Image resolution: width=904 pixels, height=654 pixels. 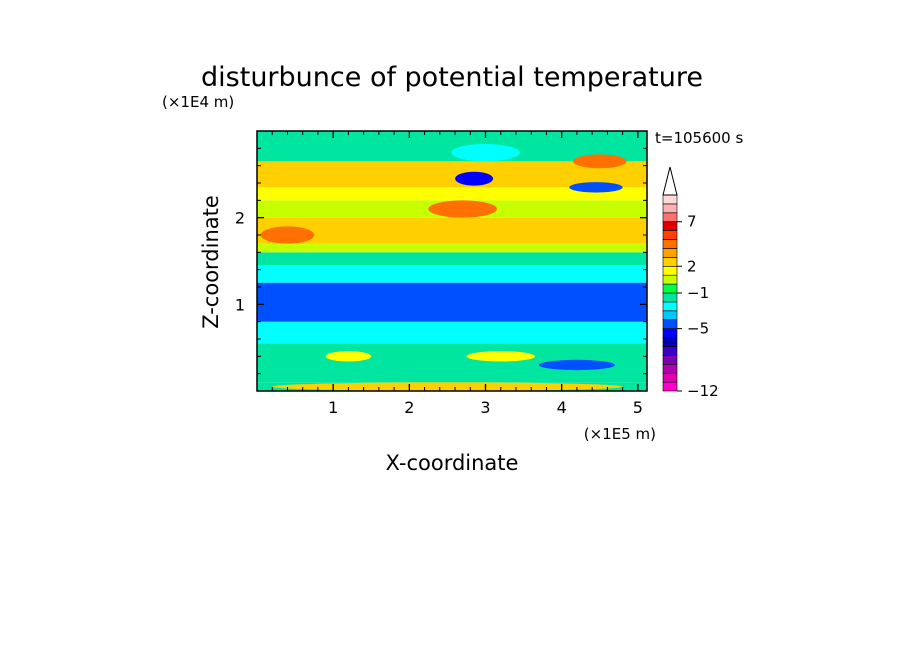 What do you see at coordinates (333, 407) in the screenshot?
I see `x-tick-label: 1` at bounding box center [333, 407].